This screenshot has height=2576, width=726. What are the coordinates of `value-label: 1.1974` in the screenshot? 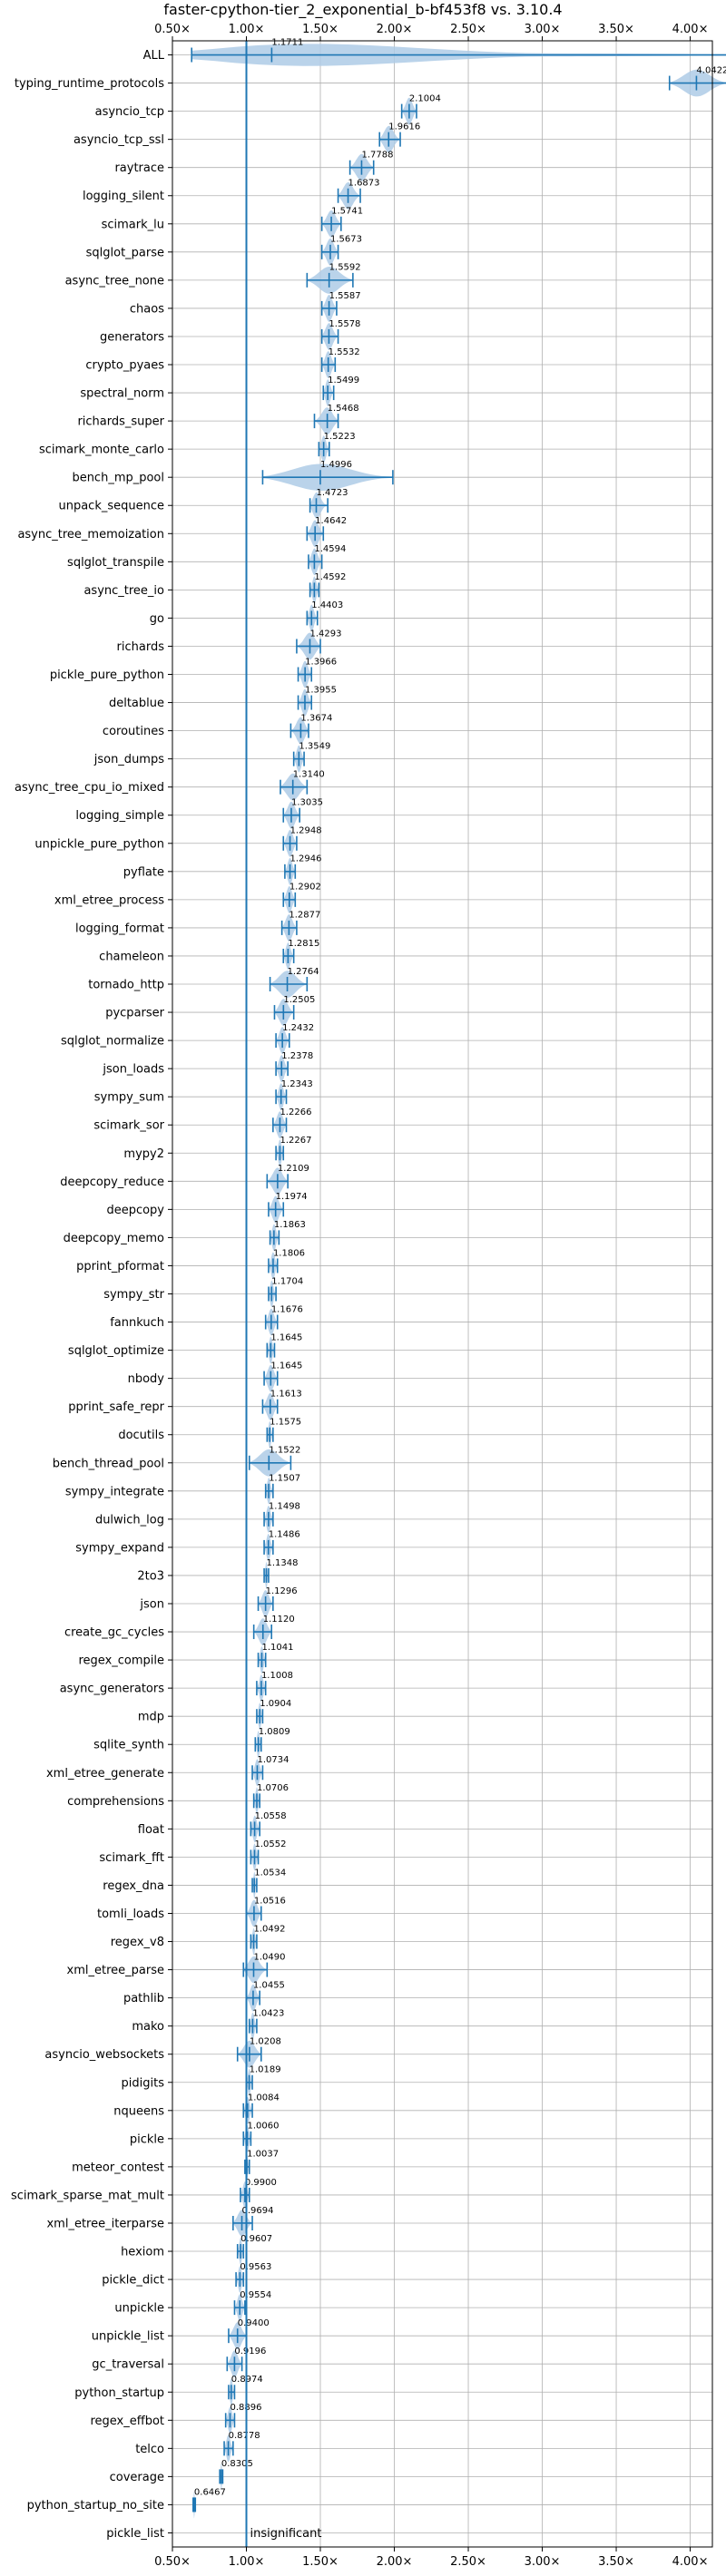 It's located at (292, 1197).